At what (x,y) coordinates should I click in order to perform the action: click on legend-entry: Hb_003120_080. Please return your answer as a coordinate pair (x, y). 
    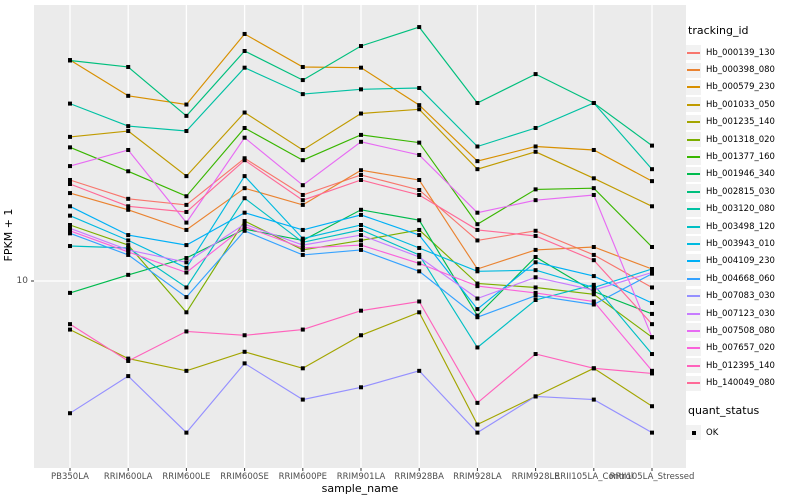
    Looking at the image, I should click on (742, 209).